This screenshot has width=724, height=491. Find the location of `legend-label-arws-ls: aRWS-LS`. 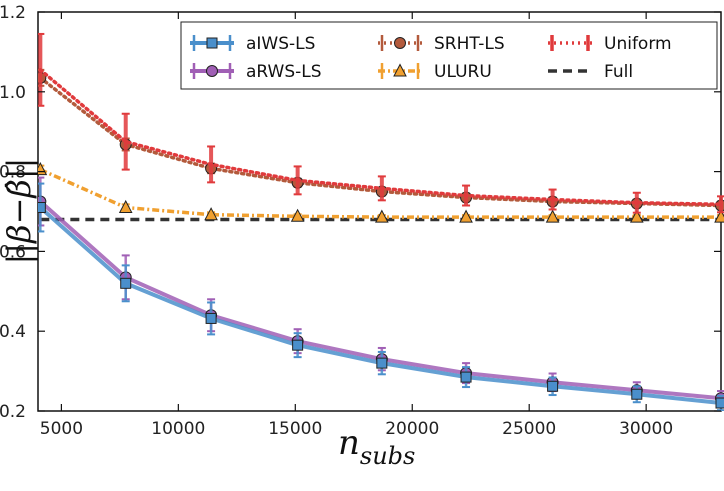

legend-label-arws-ls: aRWS-LS is located at coordinates (284, 72).